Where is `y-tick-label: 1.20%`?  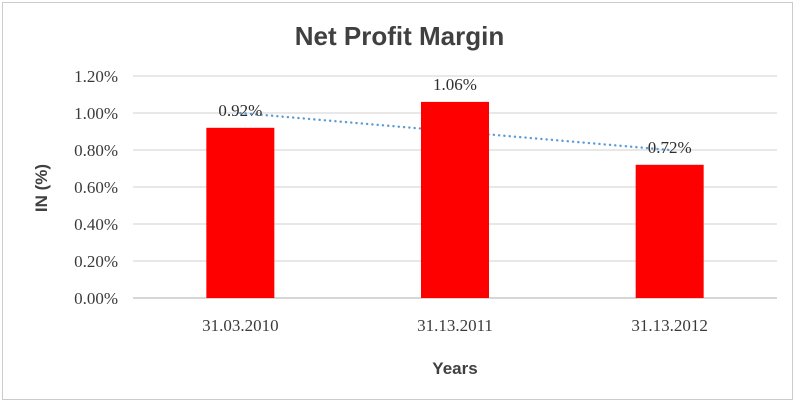
y-tick-label: 1.20% is located at coordinates (96, 76).